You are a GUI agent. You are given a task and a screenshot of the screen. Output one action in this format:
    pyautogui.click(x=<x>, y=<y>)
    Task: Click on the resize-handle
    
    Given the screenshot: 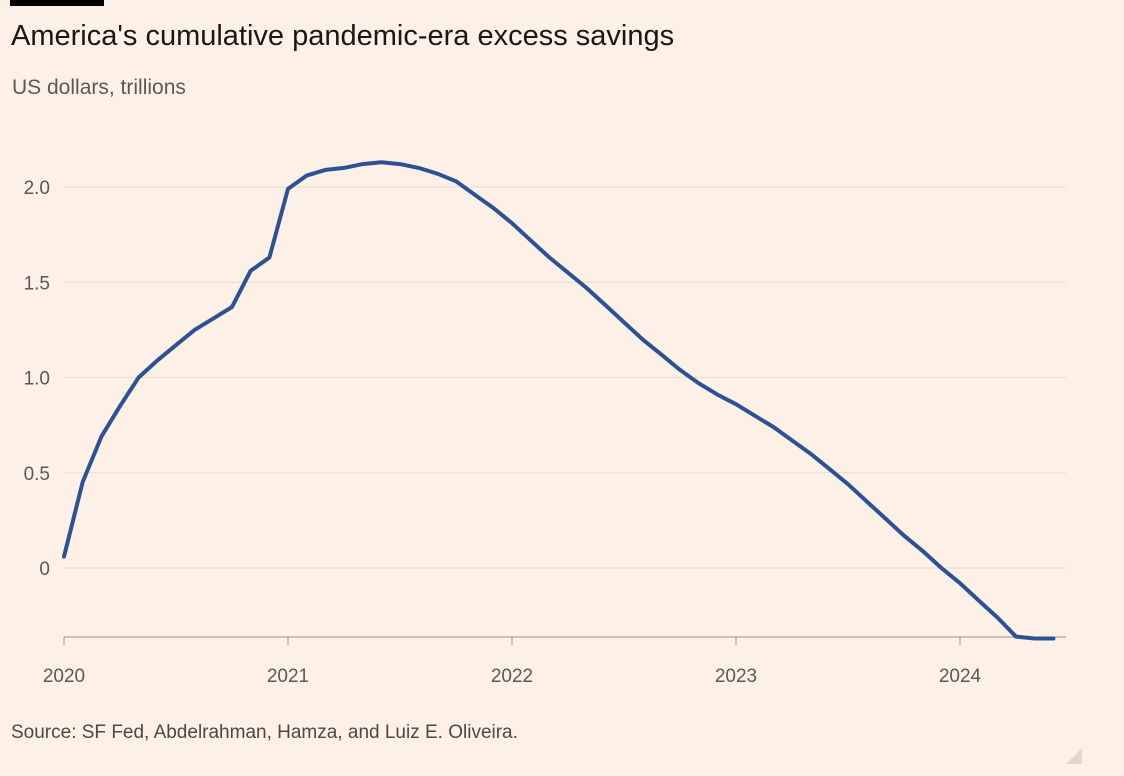 What is the action you would take?
    pyautogui.click(x=1074, y=756)
    